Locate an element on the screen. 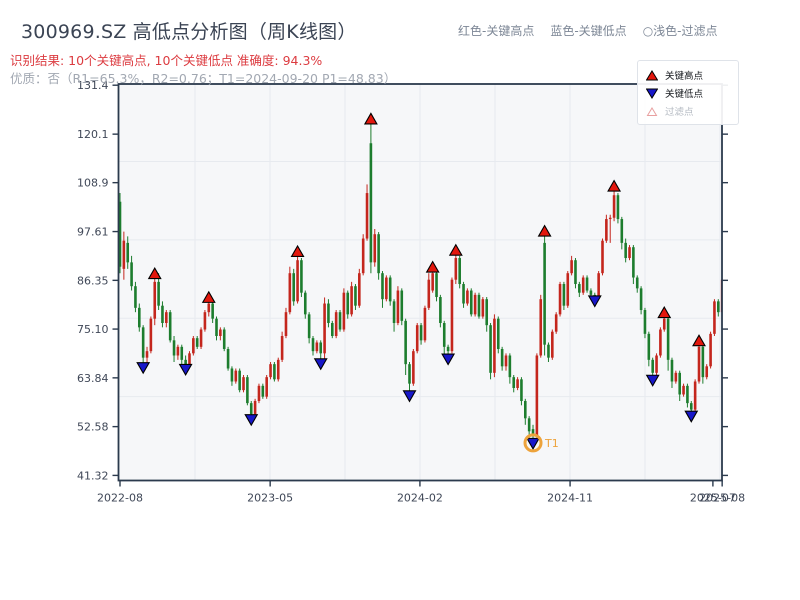 The height and width of the screenshot is (600, 800). svg-text: 2025-07 is located at coordinates (713, 498).